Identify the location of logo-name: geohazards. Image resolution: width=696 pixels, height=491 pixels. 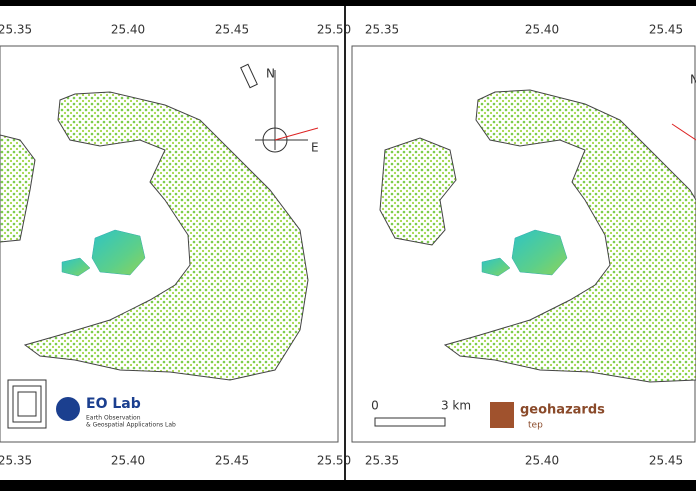
(562, 410).